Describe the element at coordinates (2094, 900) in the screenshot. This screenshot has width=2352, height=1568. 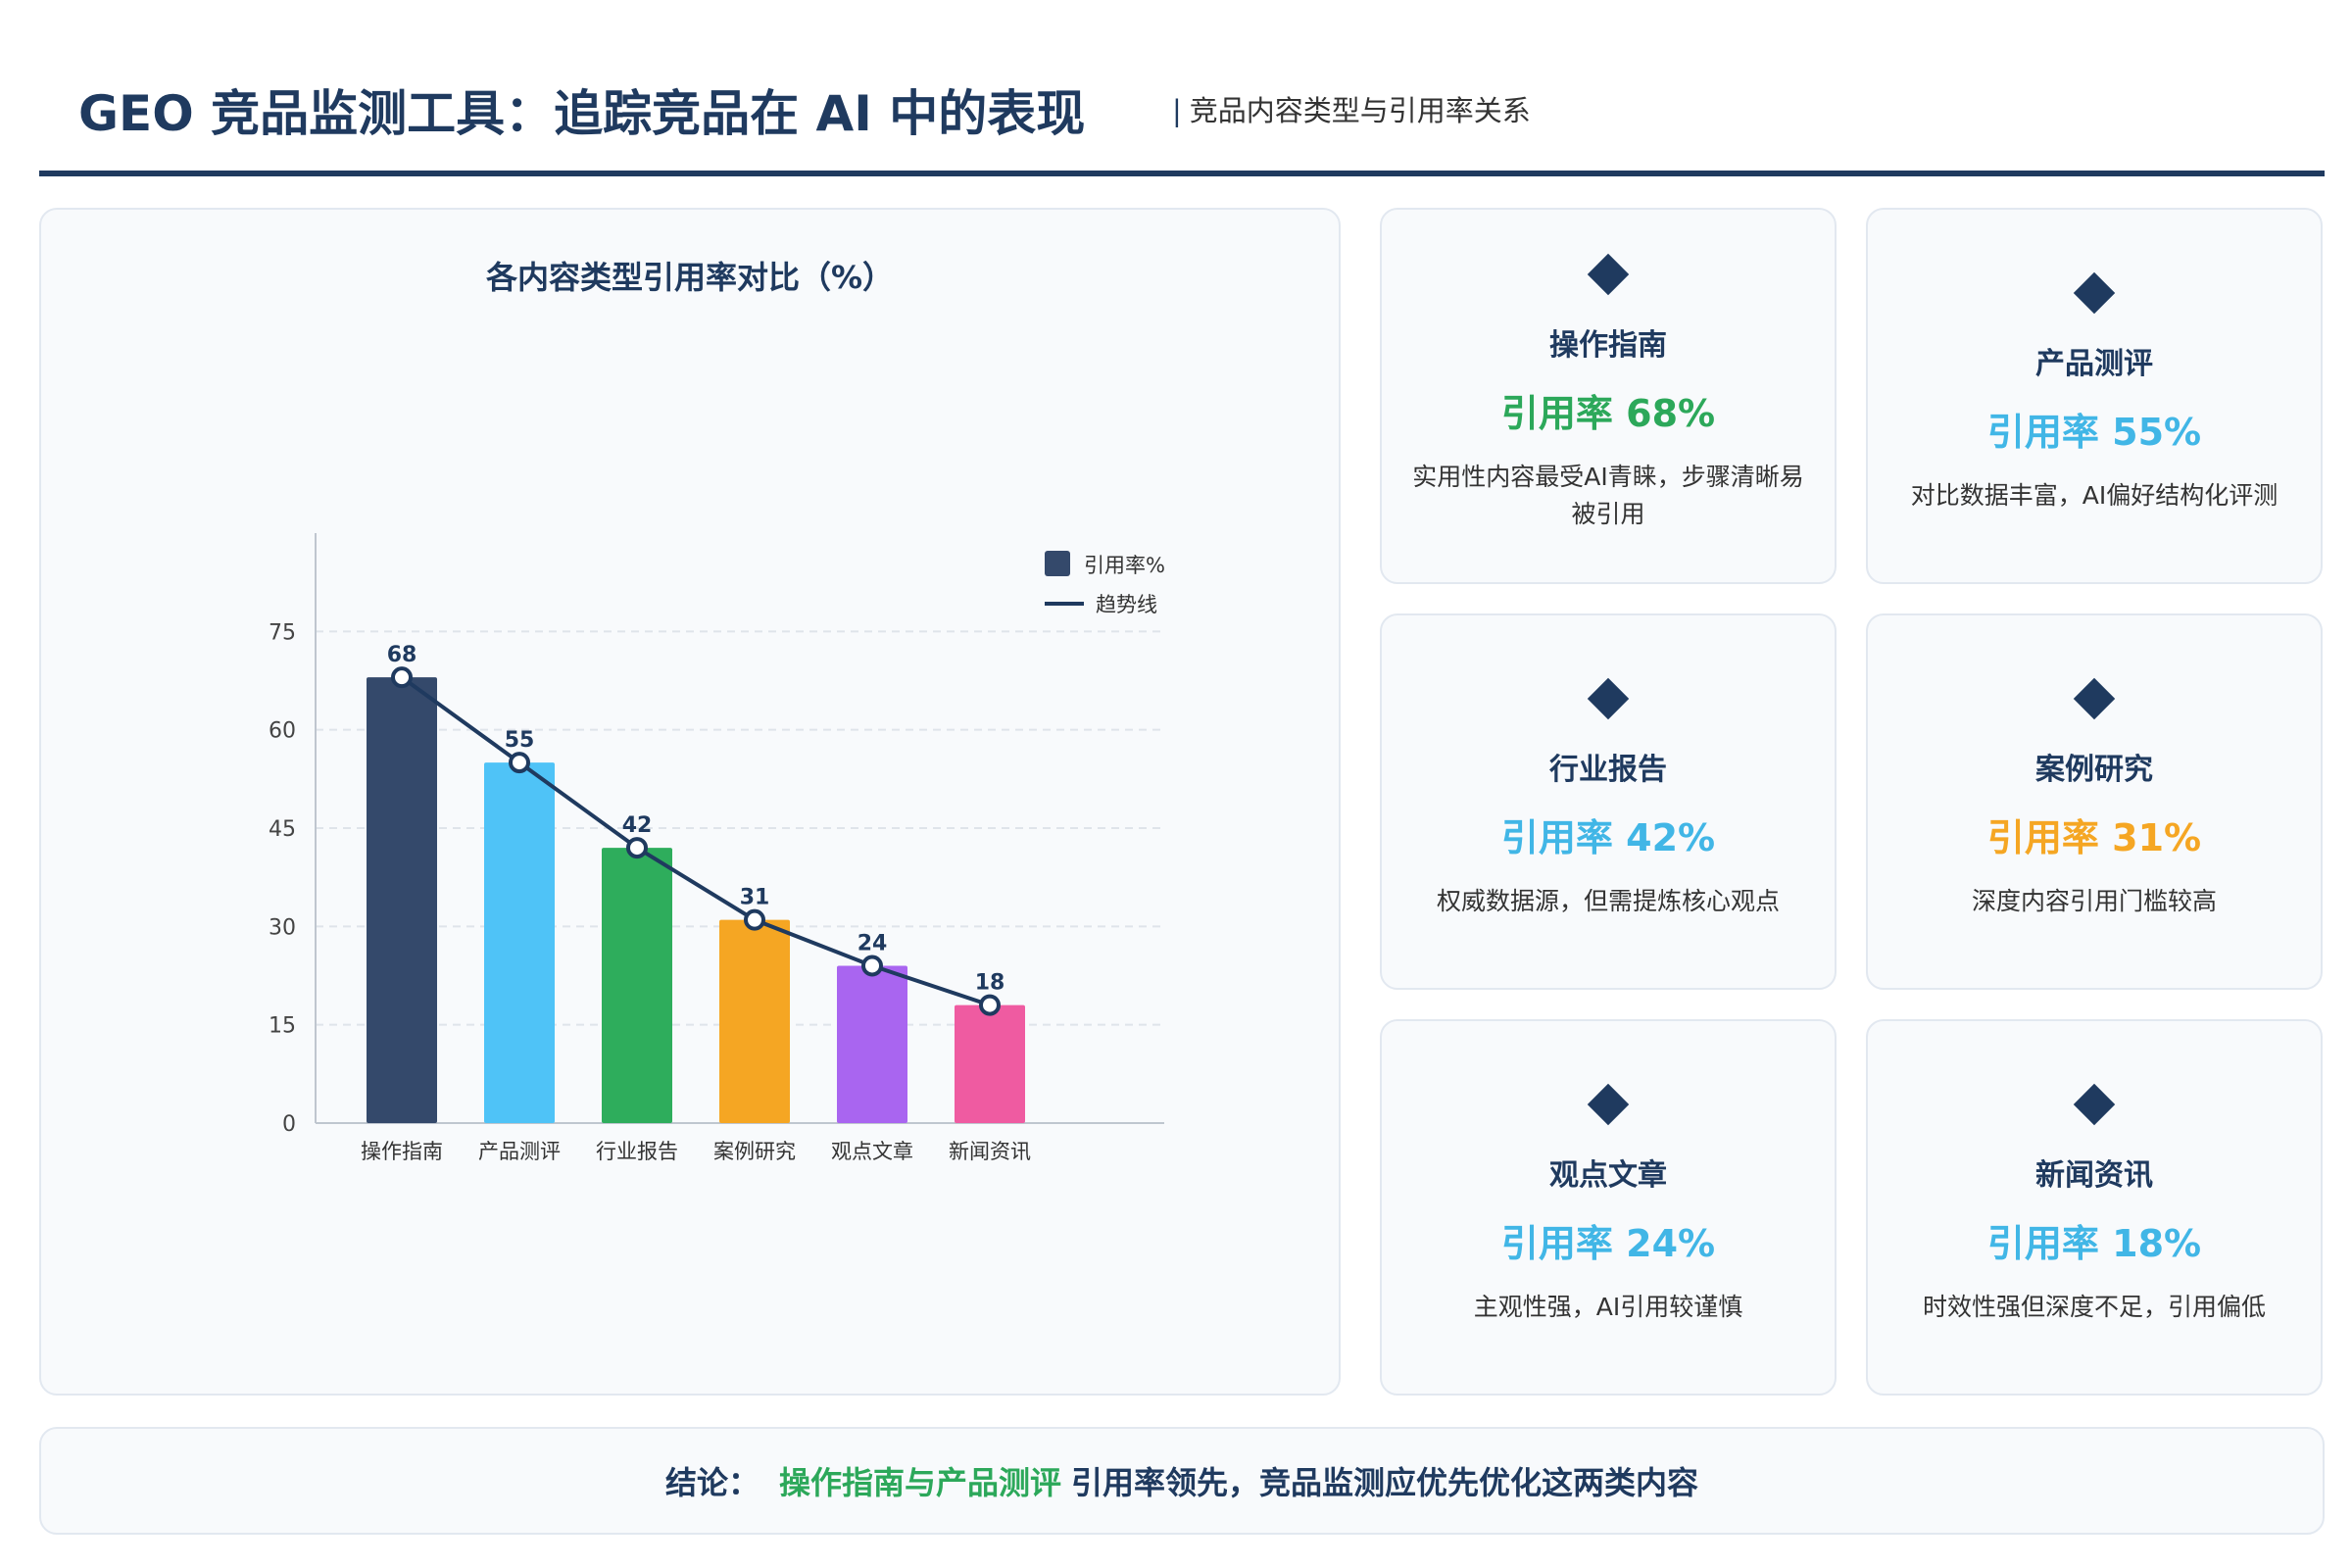
I see `card-desc: 深度内容引用门槛较高` at that location.